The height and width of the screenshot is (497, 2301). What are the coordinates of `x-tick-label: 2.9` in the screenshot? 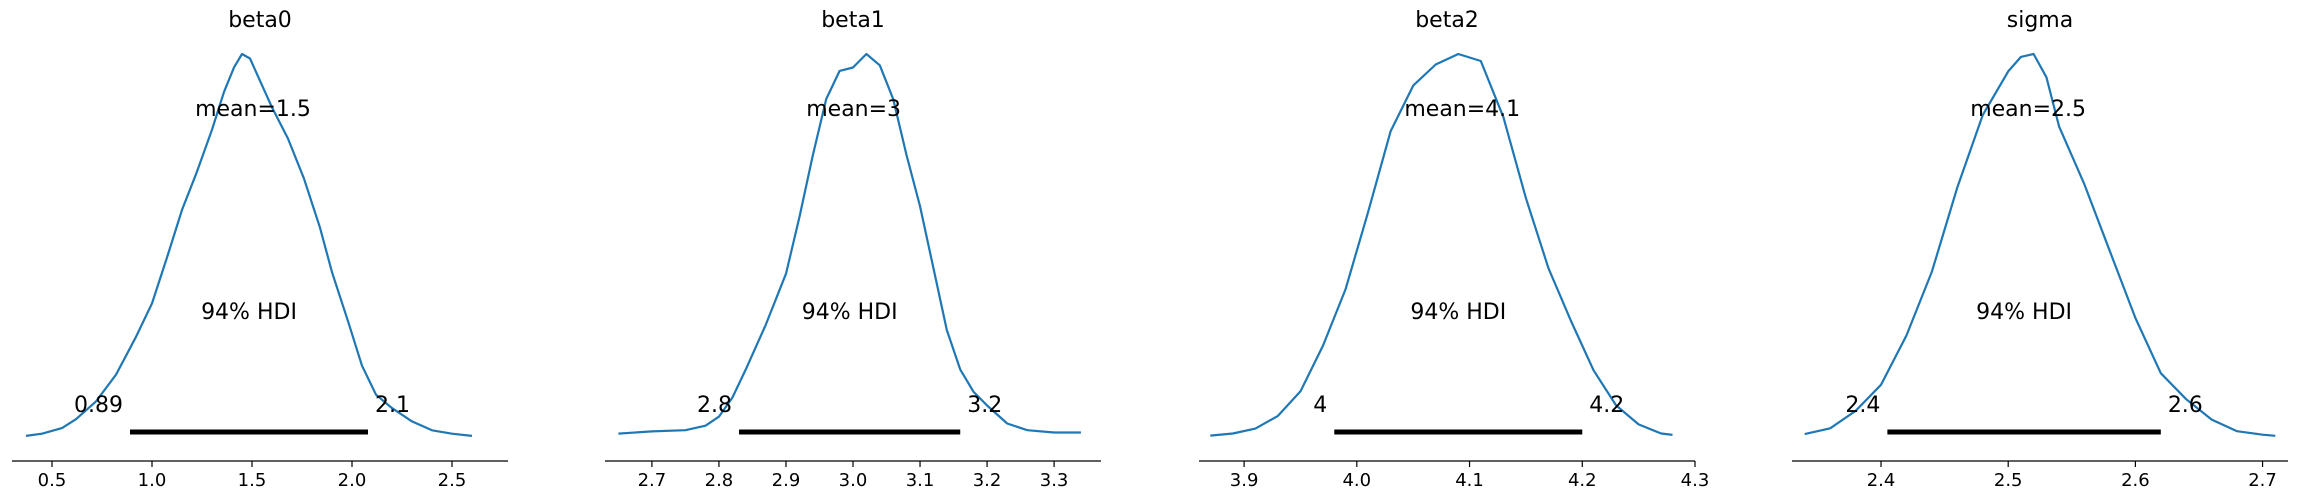 It's located at (786, 480).